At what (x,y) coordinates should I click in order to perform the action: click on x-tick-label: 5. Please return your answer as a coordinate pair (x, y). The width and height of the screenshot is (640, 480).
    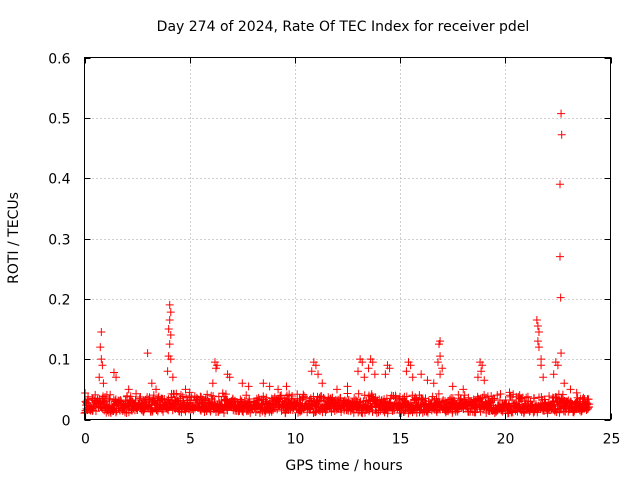
    Looking at the image, I should click on (190, 440).